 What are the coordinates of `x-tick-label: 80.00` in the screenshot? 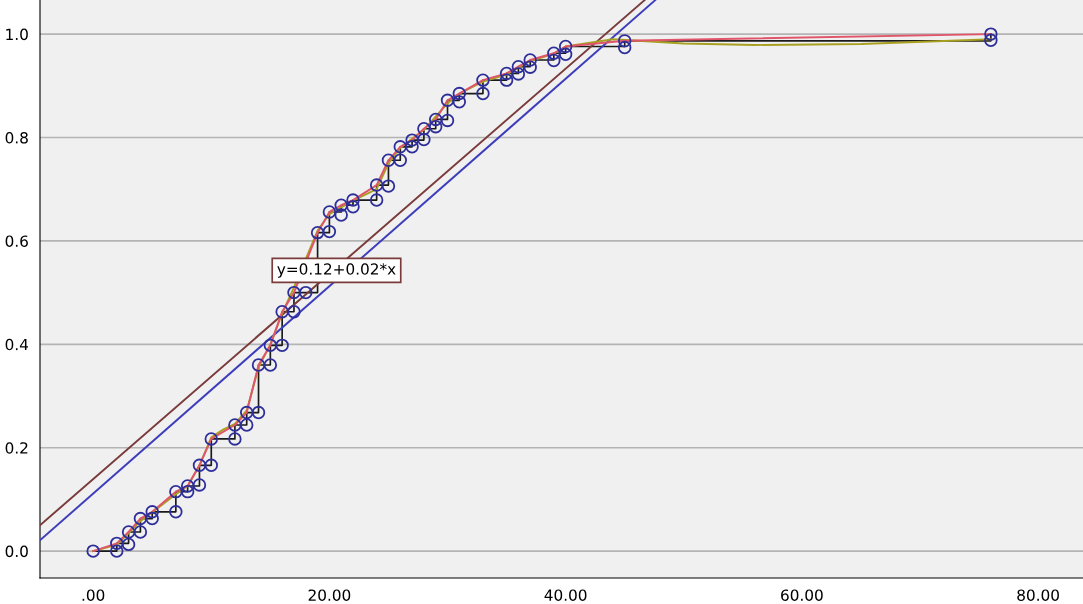 It's located at (1038, 595).